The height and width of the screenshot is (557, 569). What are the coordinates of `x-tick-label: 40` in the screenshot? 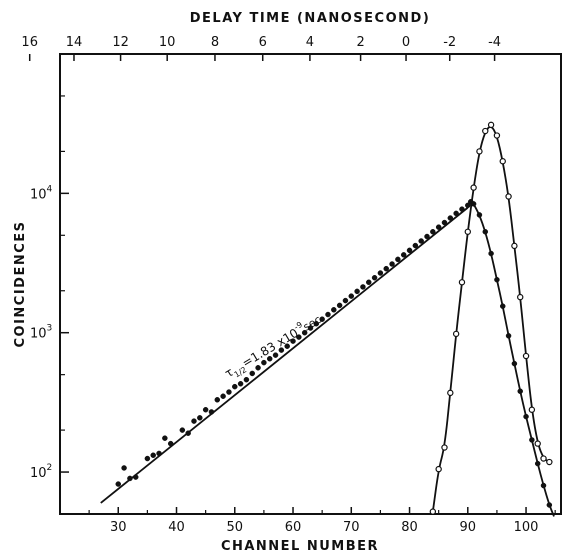 It's located at (176, 527).